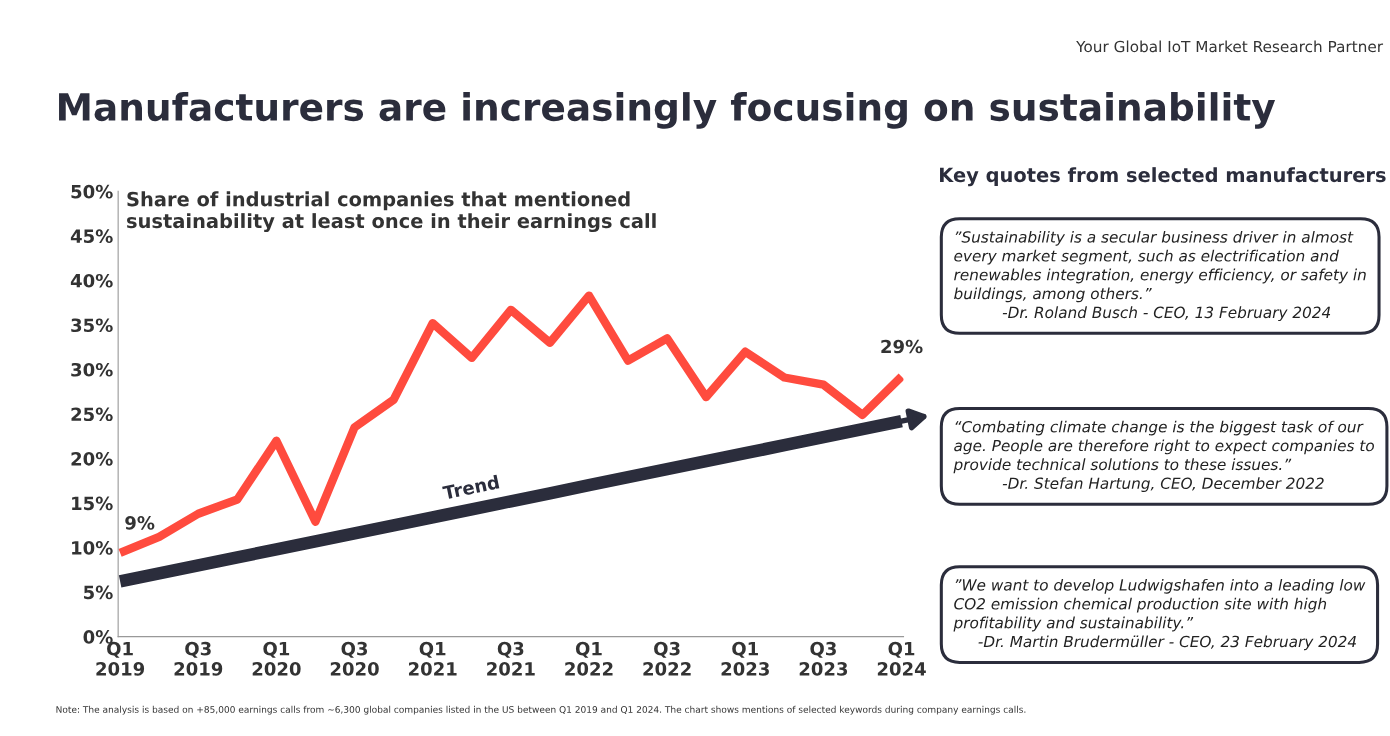  I want to click on y-tick-label: 45%, so click(91, 236).